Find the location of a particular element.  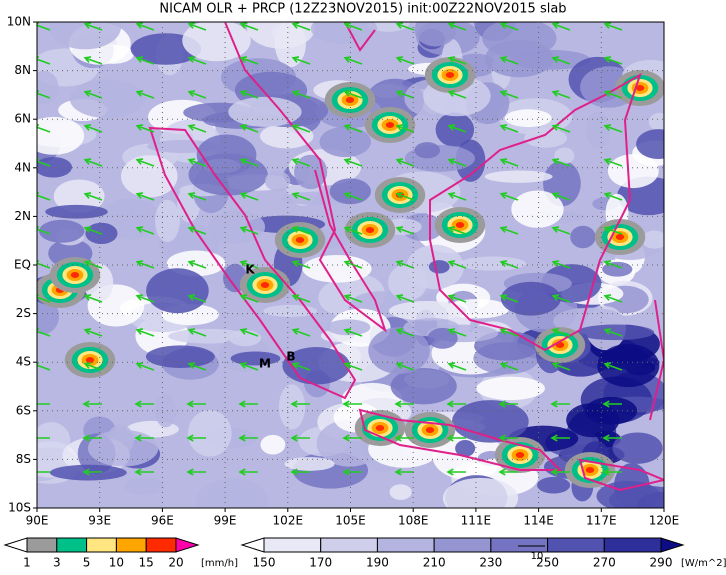

x-tick-label: 105E is located at coordinates (350, 521).